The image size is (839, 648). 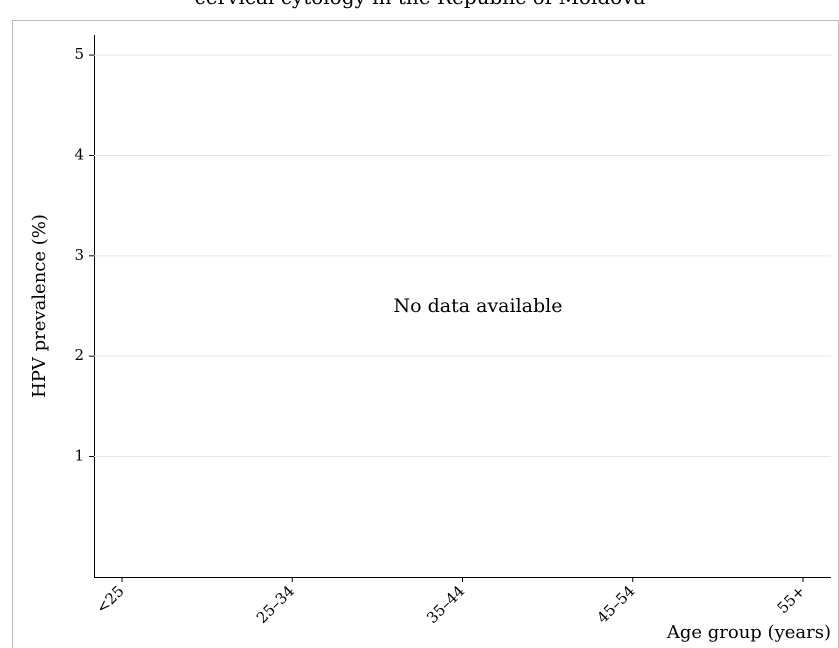 I want to click on y-tick-label: 1, so click(x=79, y=456).